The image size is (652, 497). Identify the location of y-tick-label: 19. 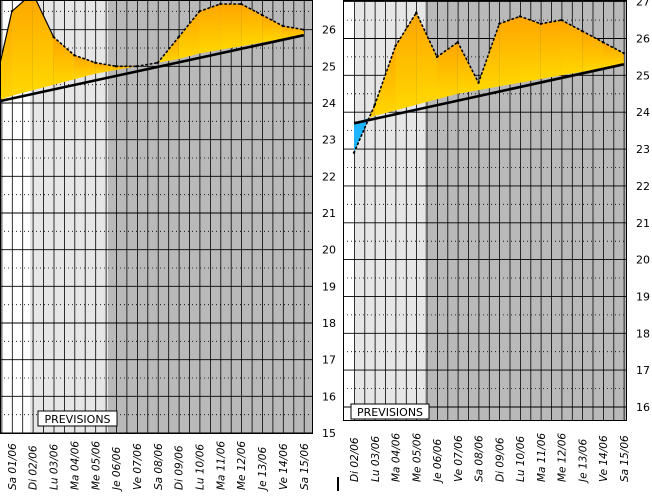
(329, 286).